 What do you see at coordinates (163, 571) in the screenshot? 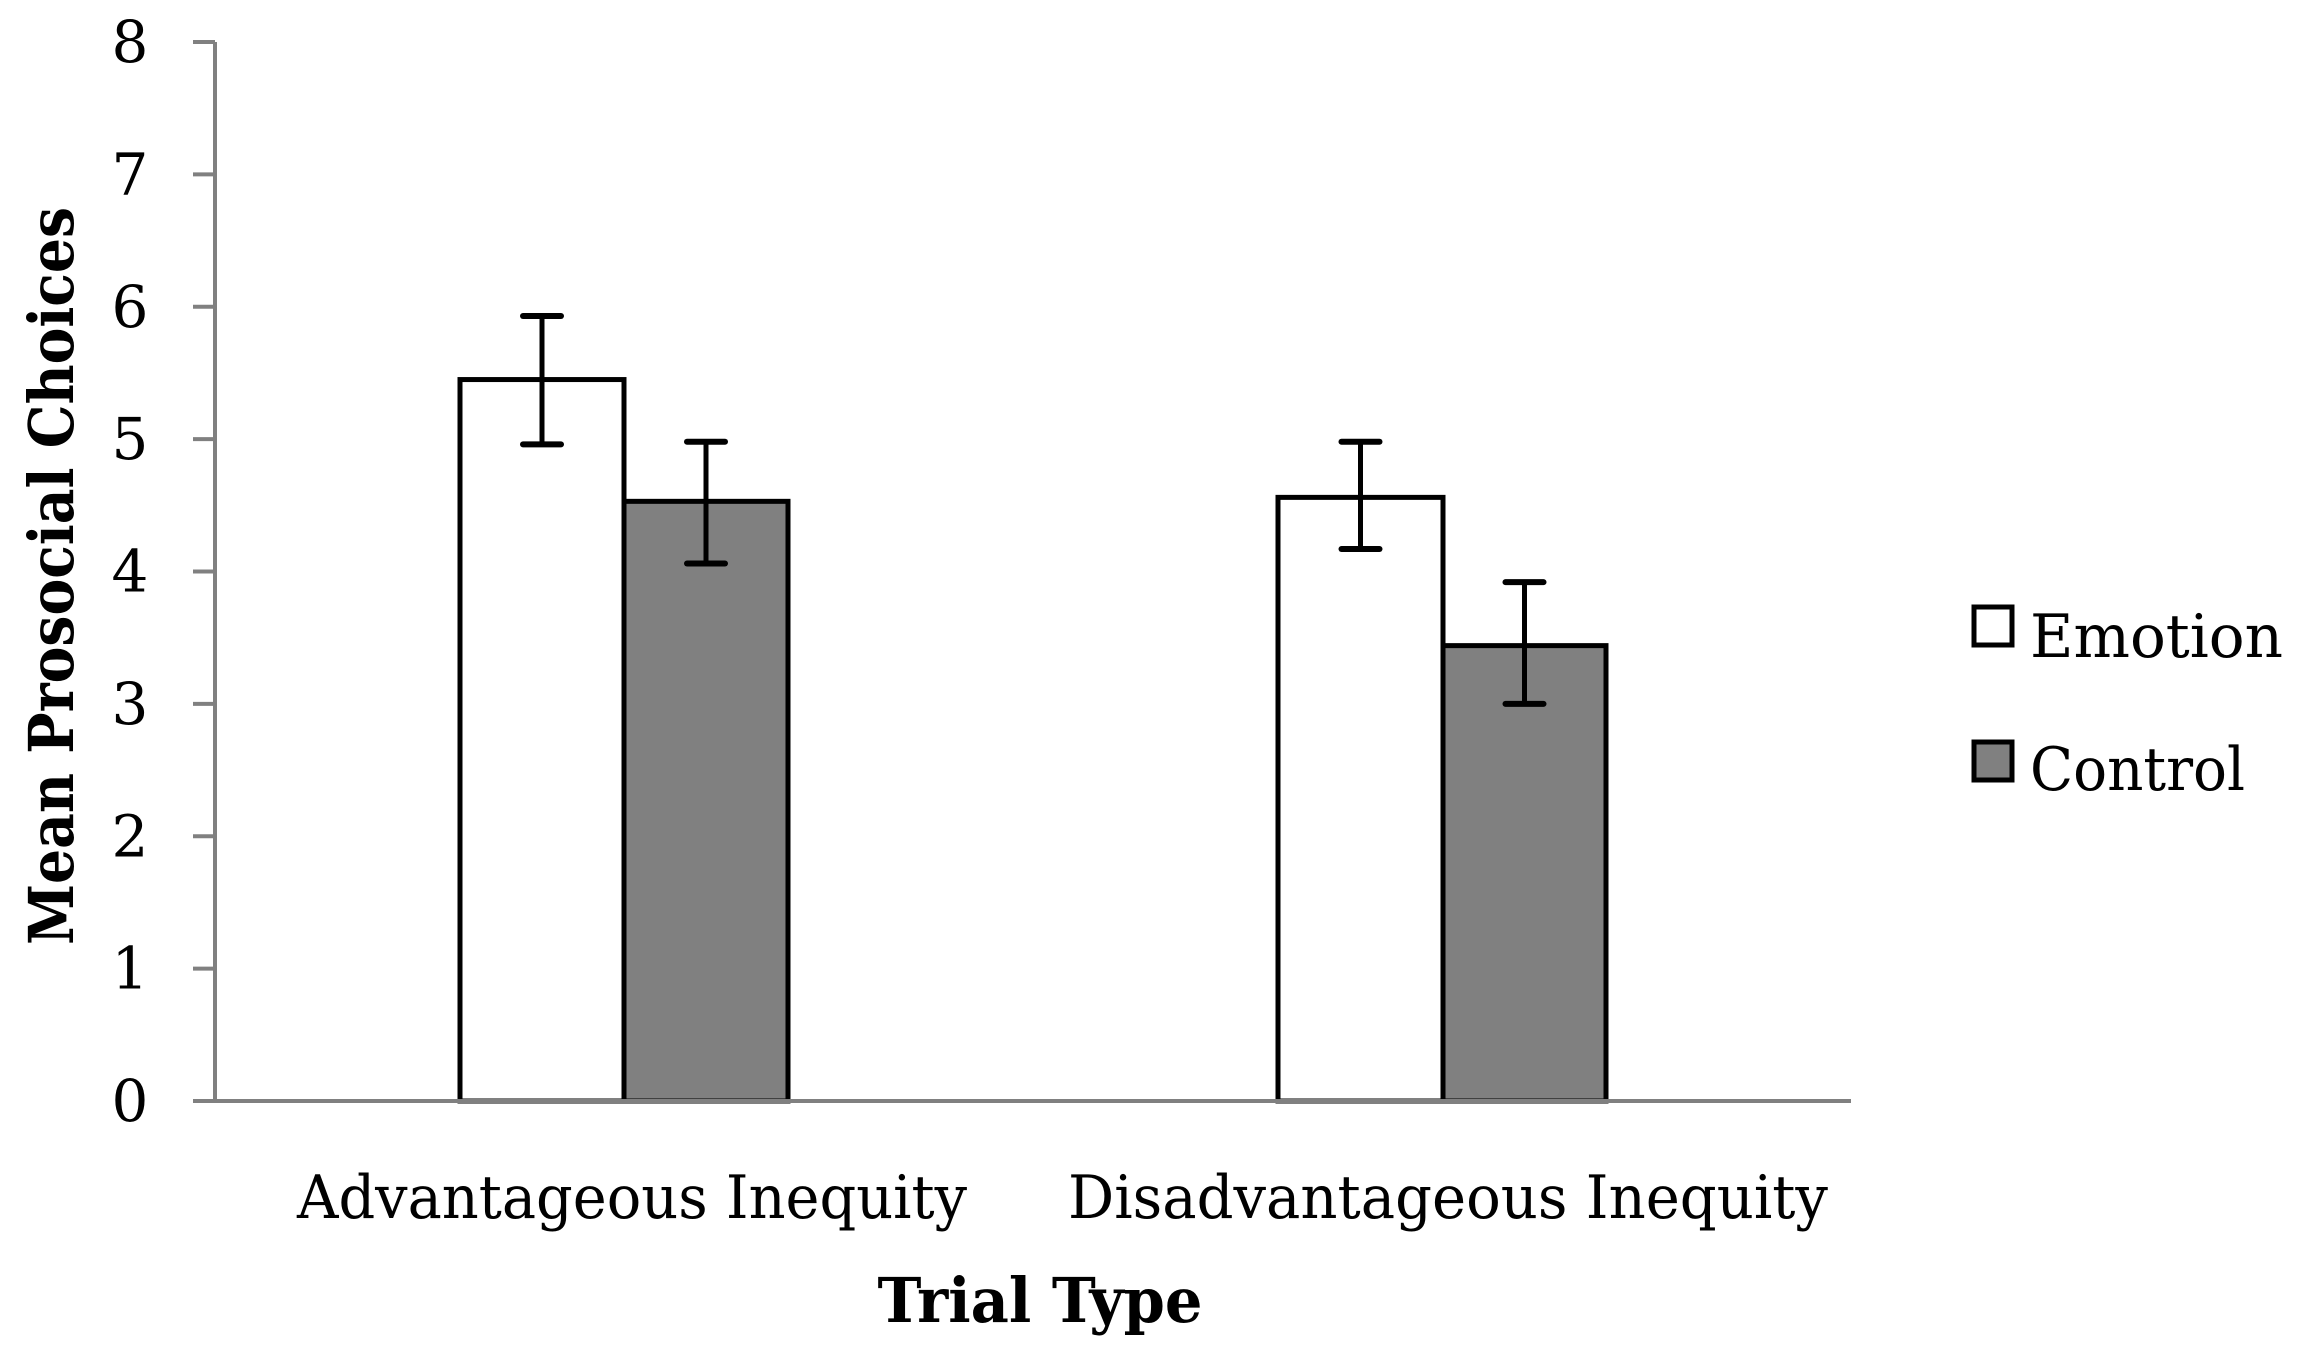
I see `y-axis-ticks: 0 1 2 3 4 5 6 7 8` at bounding box center [163, 571].